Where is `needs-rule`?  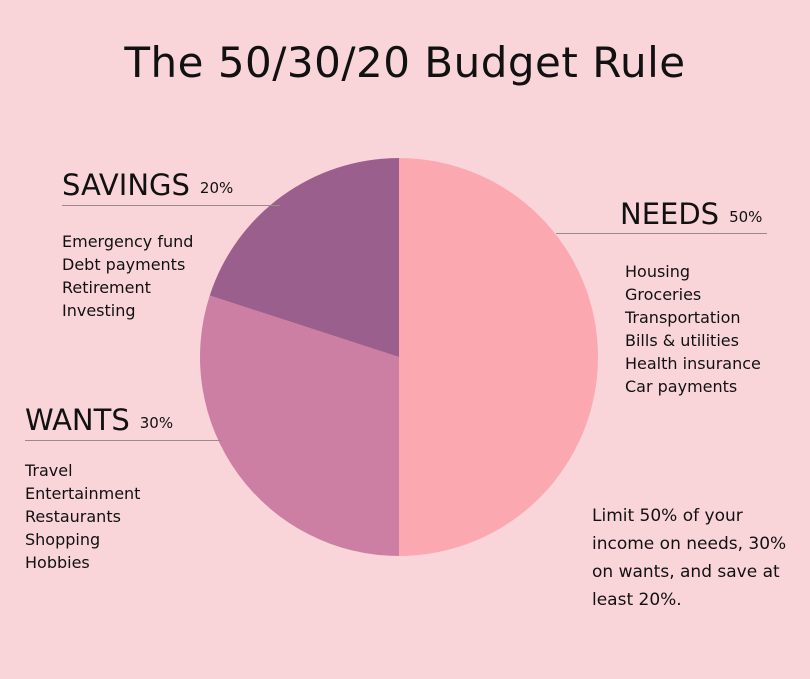 needs-rule is located at coordinates (661, 233).